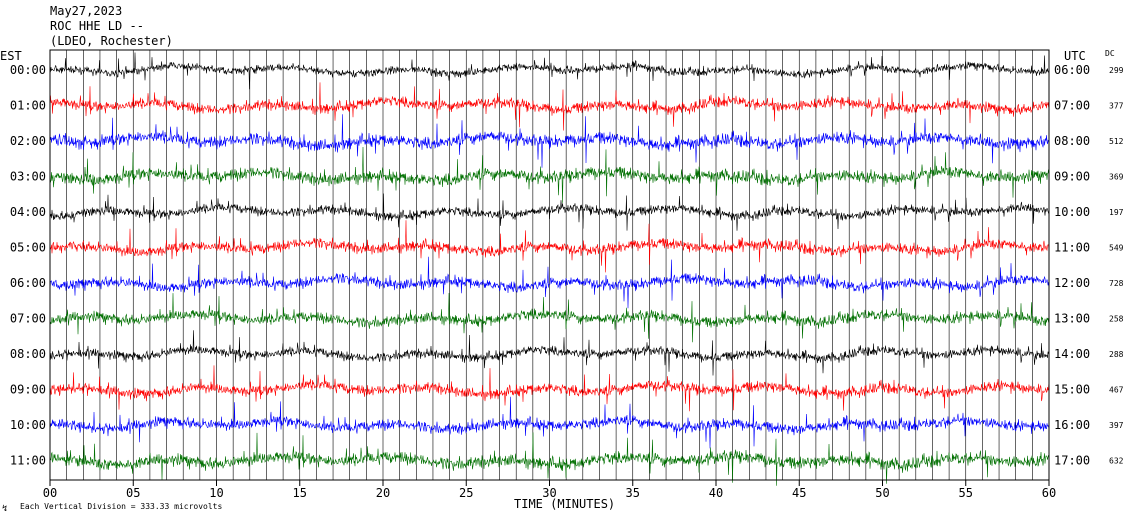 This screenshot has width=1130, height=519. I want to click on date-label: May27,2023, so click(86, 11).